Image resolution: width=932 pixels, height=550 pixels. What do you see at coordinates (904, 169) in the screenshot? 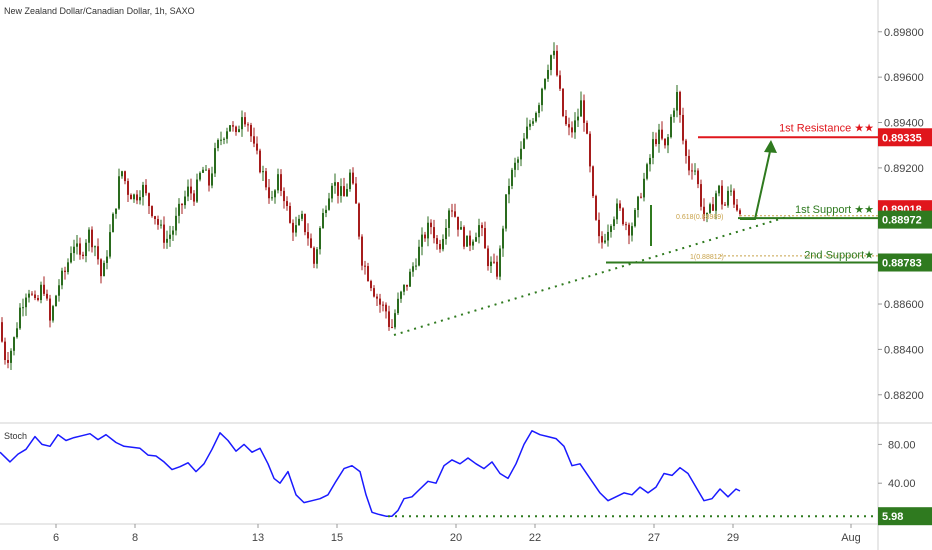
I see `price-tick-label: 0.89200` at bounding box center [904, 169].